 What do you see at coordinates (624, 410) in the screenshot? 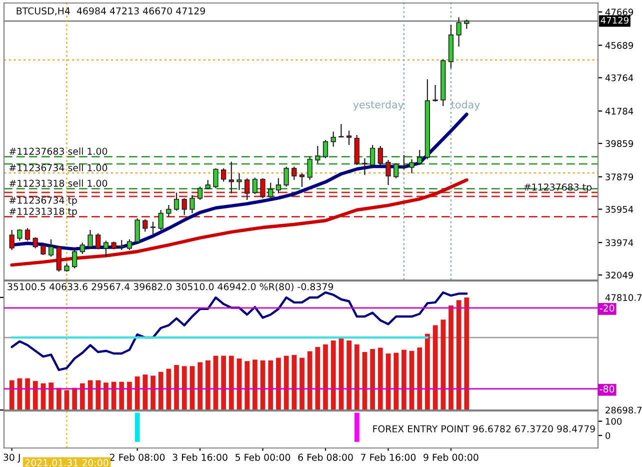
I see `y-tick-label: 28698.7` at bounding box center [624, 410].